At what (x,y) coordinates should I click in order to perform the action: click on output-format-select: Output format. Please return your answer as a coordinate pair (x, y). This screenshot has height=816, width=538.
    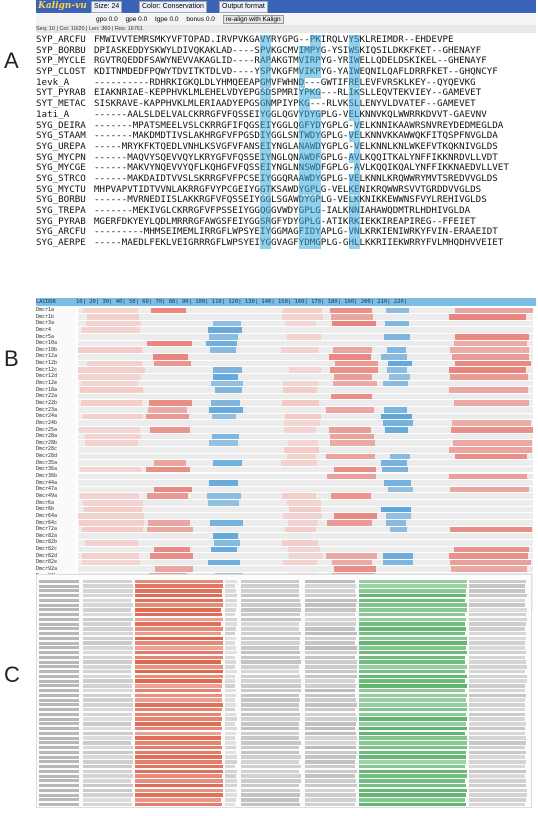
    Looking at the image, I should click on (243, 7).